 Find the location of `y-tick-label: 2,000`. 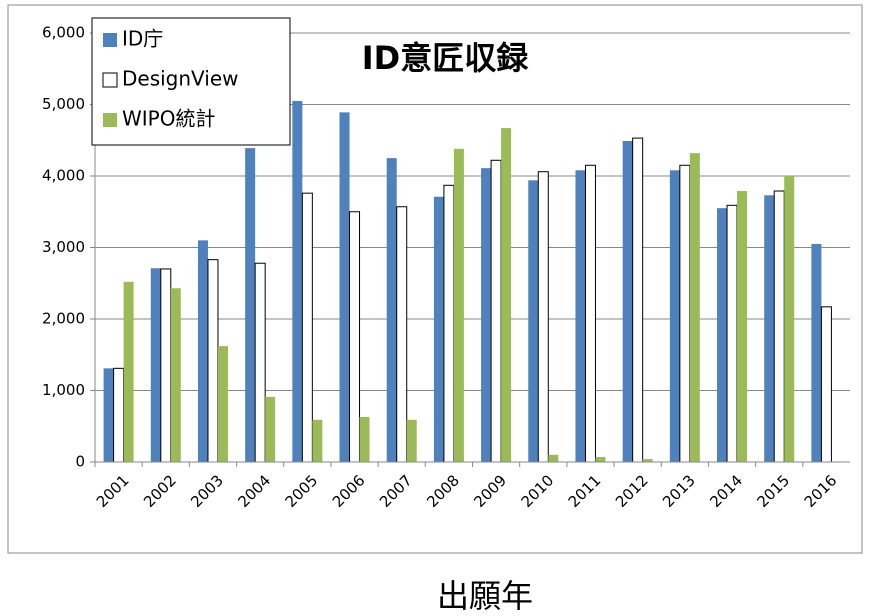

y-tick-label: 2,000 is located at coordinates (63, 319).